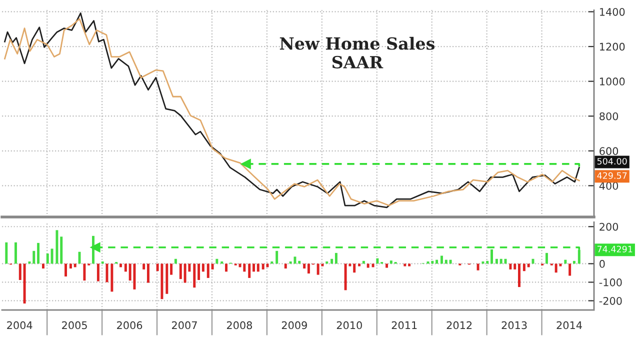  Describe the element at coordinates (357, 52) in the screenshot. I see `text: New Home Sales SAAR` at that location.